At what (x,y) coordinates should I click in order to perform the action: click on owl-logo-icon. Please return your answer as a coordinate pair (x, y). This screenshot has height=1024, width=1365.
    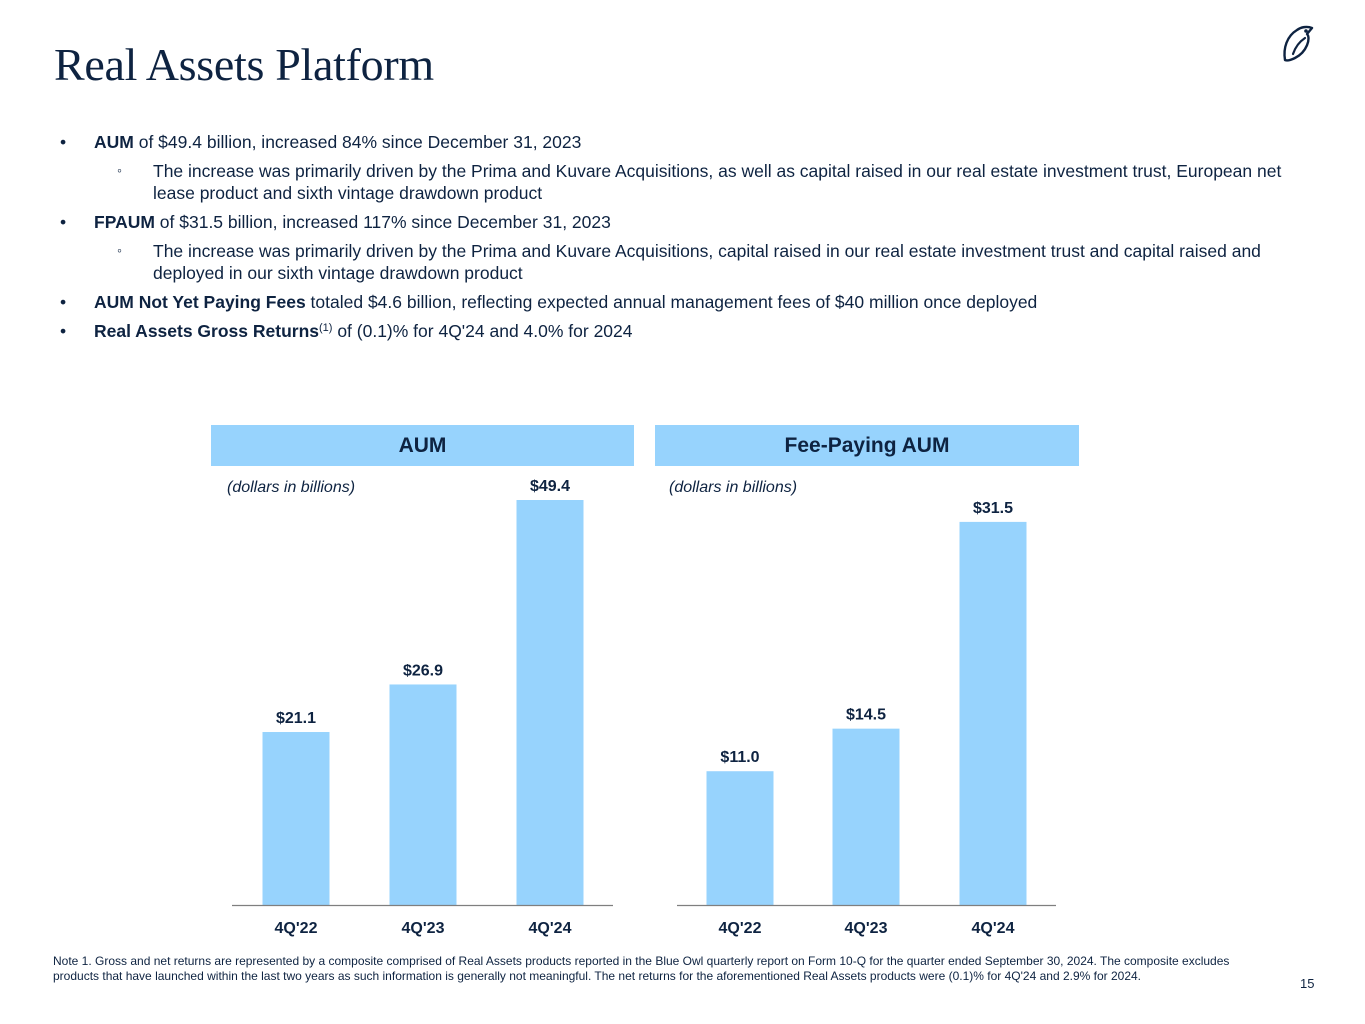
    Looking at the image, I should click on (1298, 43).